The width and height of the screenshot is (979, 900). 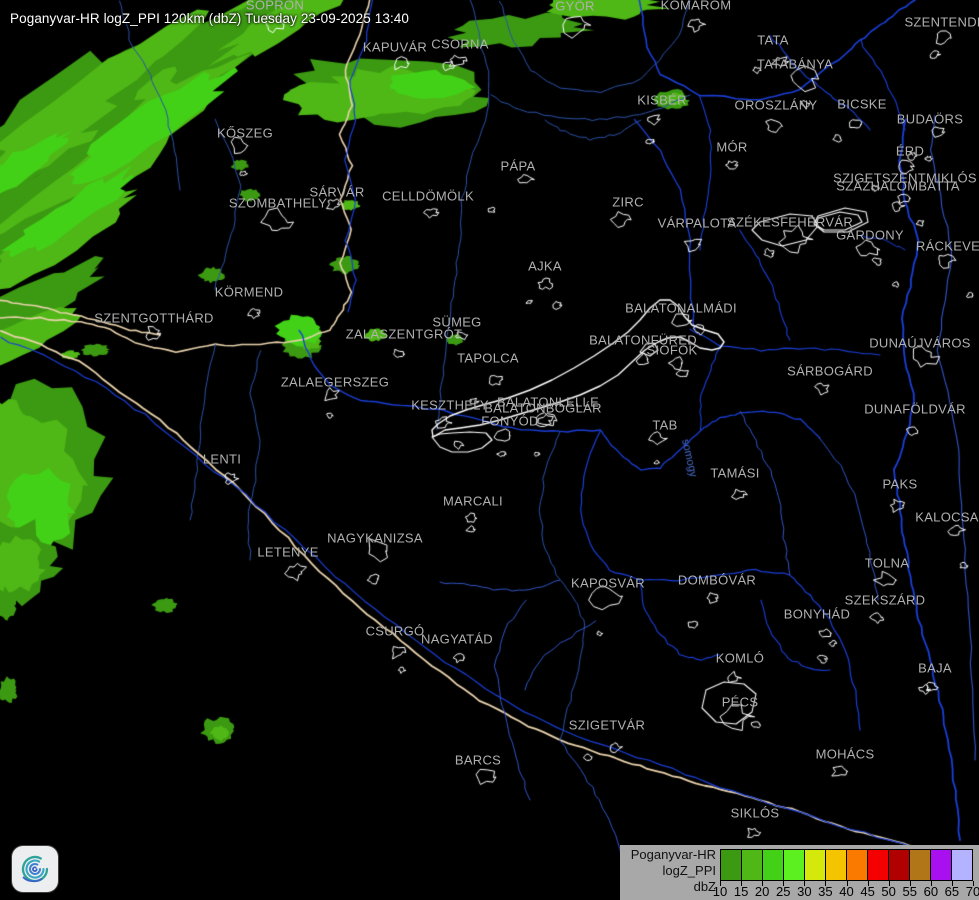 I want to click on legend-tick-label: 30, so click(x=804, y=891).